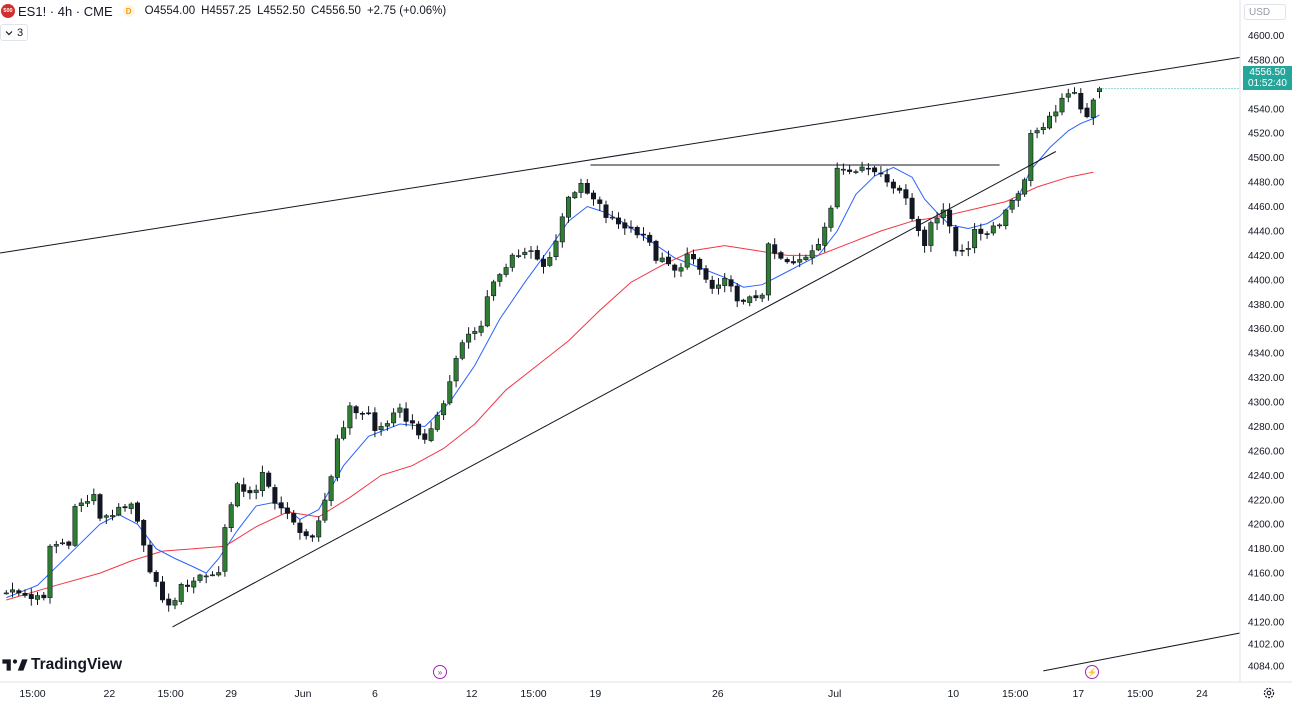  Describe the element at coordinates (406, 11) in the screenshot. I see `price-change: +2.75 (+0.06%)` at that location.